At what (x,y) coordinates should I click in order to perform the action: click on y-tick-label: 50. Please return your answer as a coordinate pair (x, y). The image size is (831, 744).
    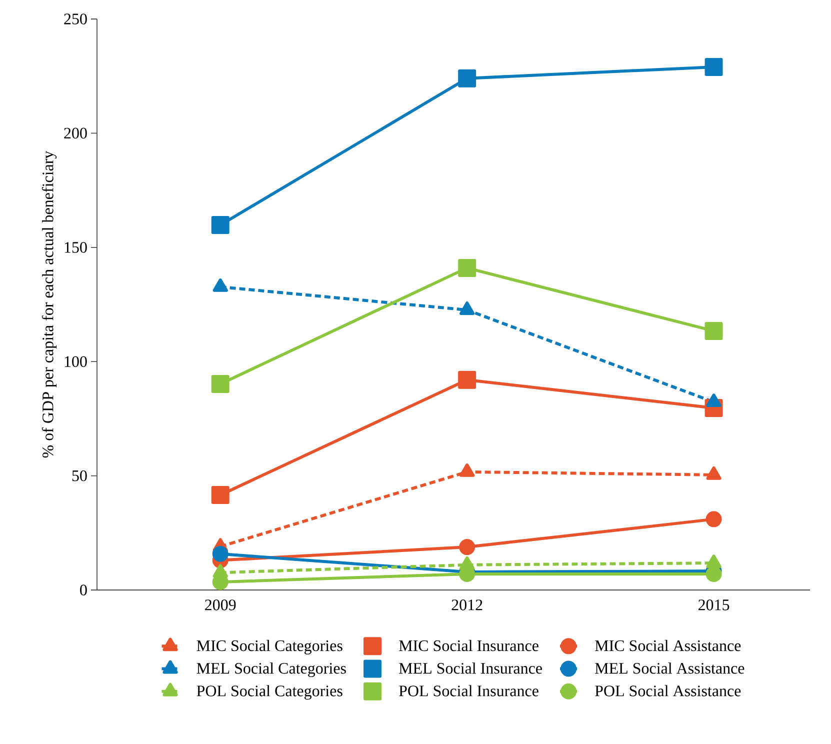
    Looking at the image, I should click on (79, 476).